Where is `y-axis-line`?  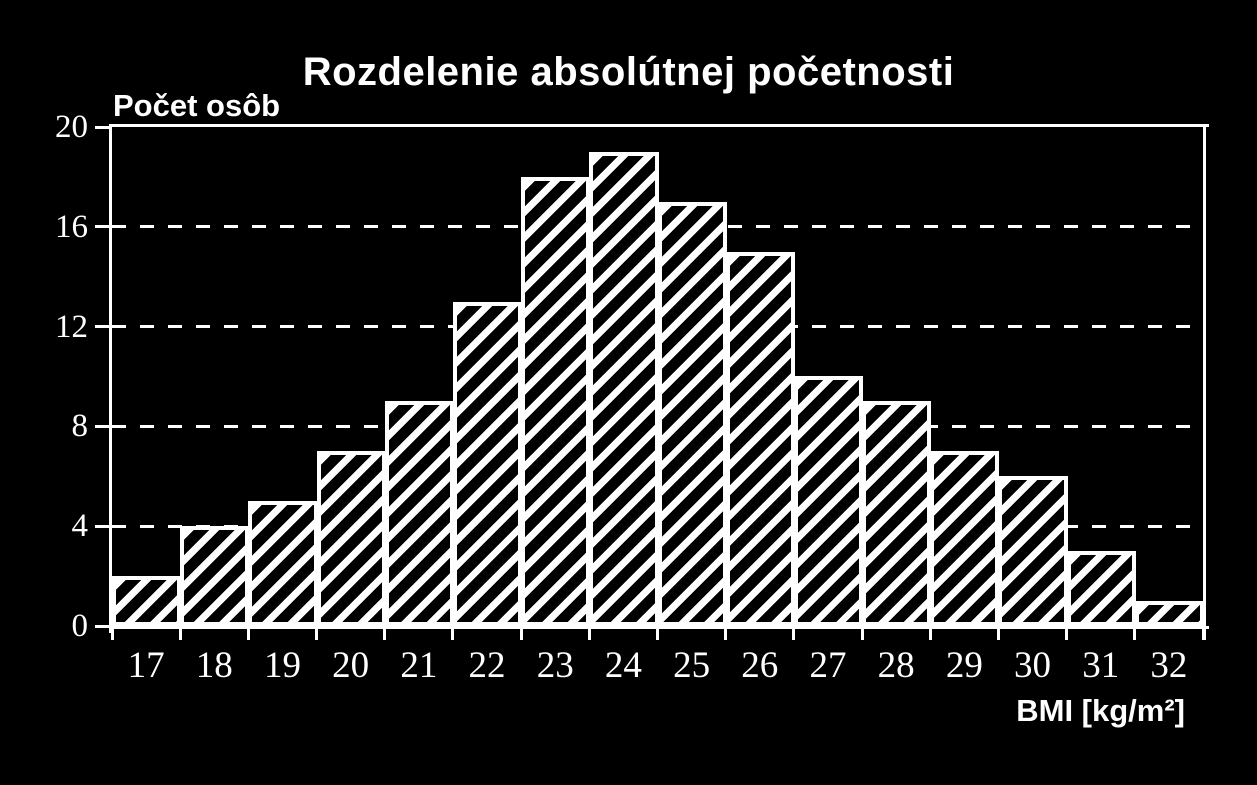
y-axis-line is located at coordinates (110, 378).